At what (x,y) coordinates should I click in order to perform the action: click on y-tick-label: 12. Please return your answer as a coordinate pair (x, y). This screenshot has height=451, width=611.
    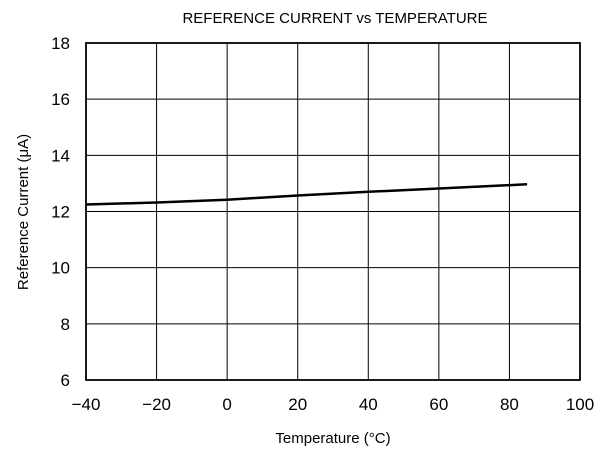
    Looking at the image, I should click on (60, 212).